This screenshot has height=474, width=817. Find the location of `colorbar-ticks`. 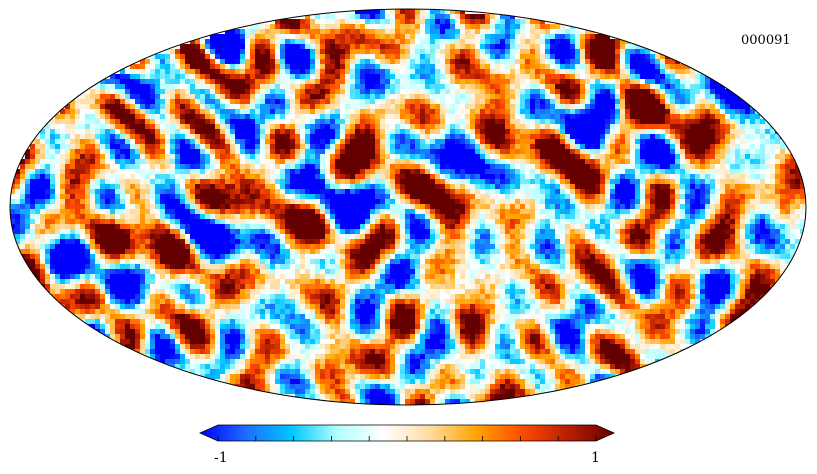

colorbar-ticks is located at coordinates (407, 438).